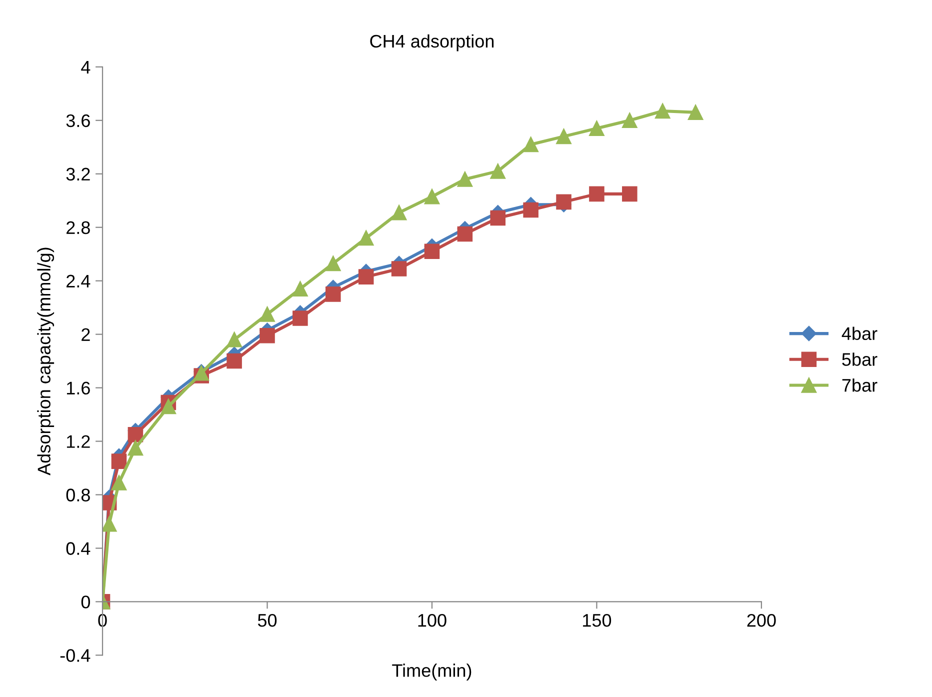 The height and width of the screenshot is (697, 932). Describe the element at coordinates (860, 359) in the screenshot. I see `legend-label: 5bar` at that location.